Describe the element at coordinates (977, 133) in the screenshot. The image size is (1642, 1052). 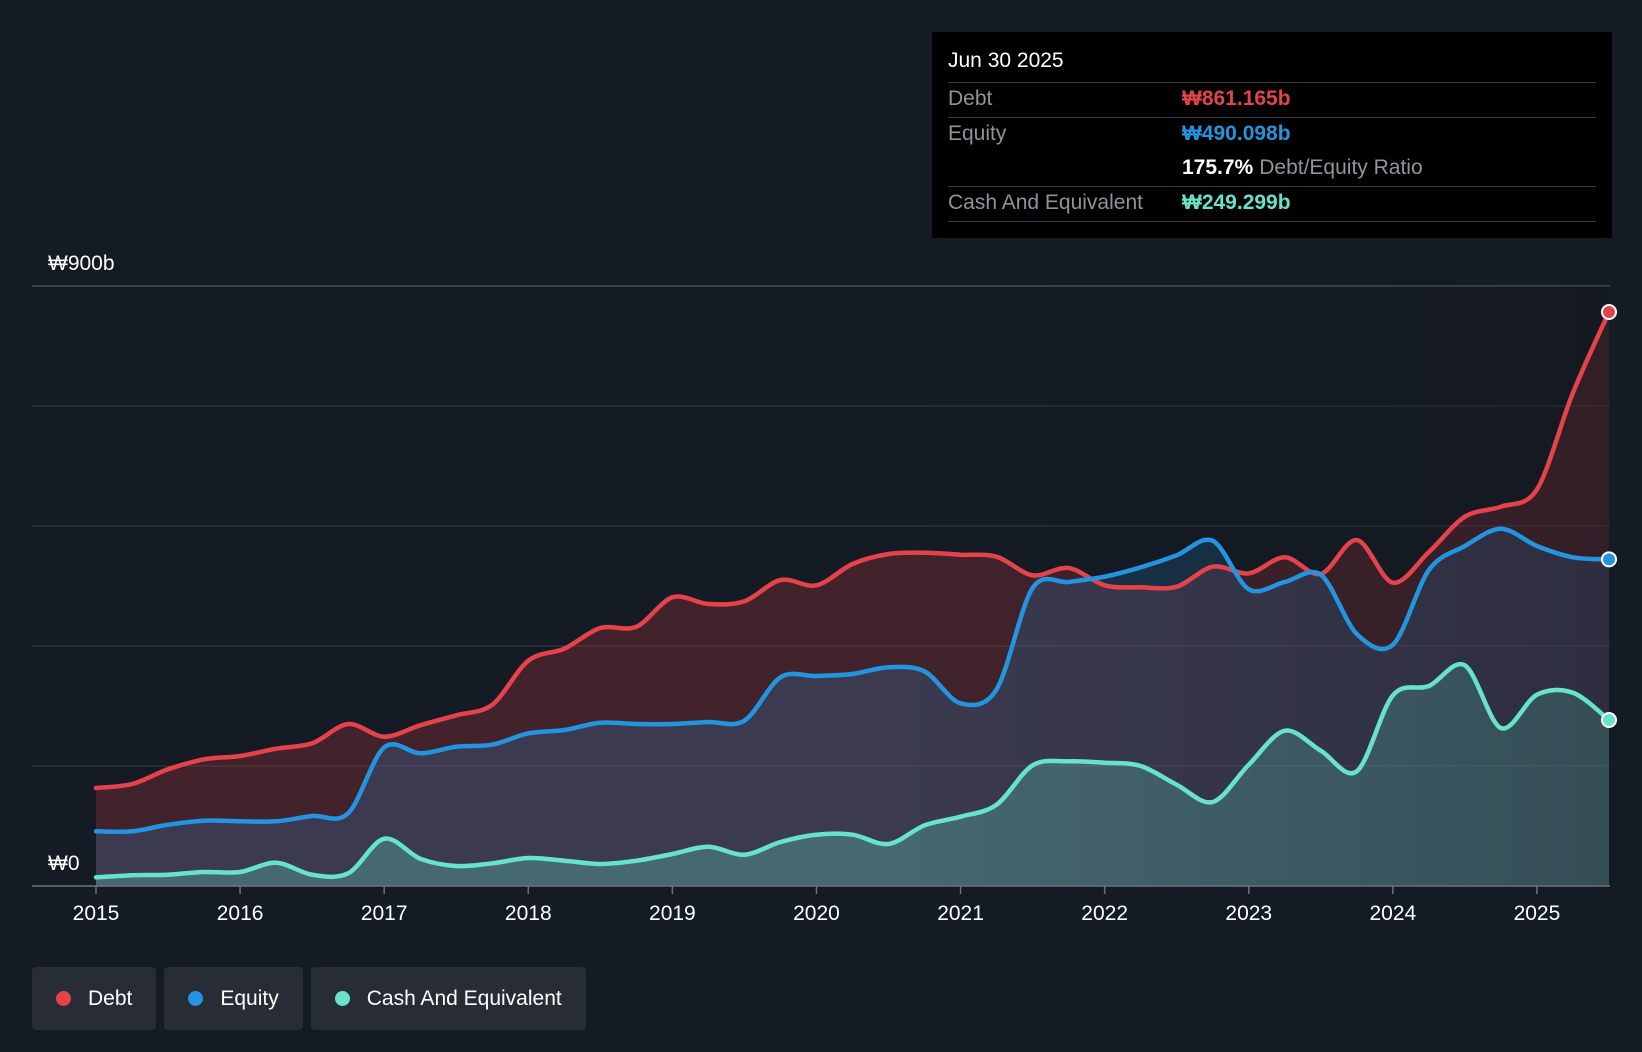
I see `tooltip-equity-label: Equity` at that location.